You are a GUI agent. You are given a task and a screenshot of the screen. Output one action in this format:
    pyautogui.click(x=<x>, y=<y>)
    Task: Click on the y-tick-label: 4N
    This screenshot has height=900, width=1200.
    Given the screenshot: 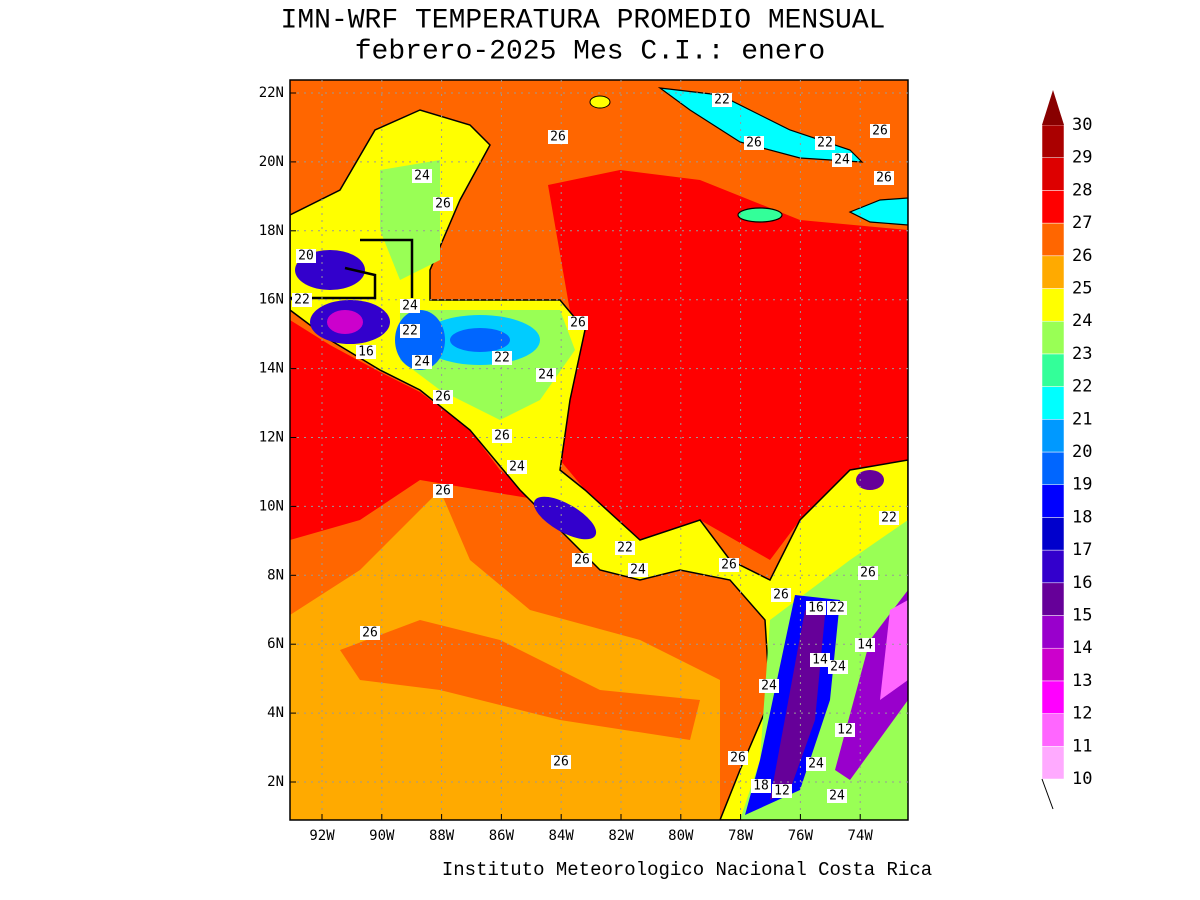 What is the action you would take?
    pyautogui.click(x=275, y=713)
    